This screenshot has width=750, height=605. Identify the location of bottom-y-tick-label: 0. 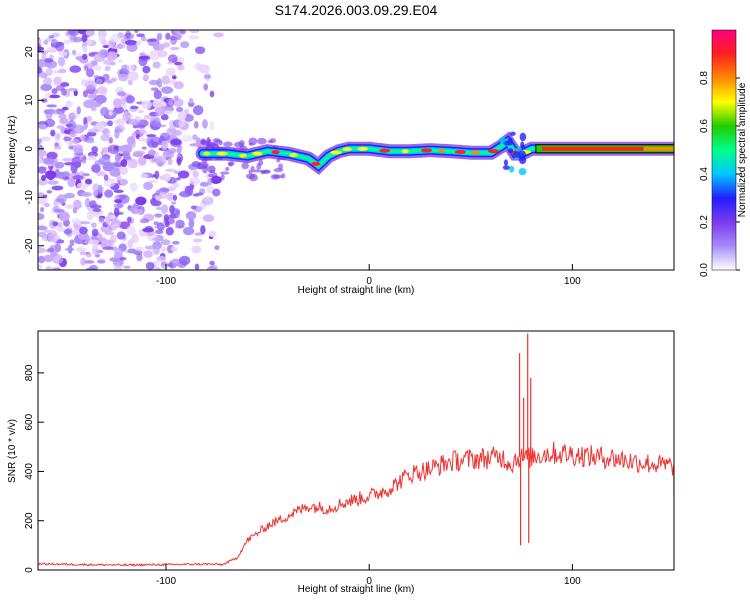
(29, 570).